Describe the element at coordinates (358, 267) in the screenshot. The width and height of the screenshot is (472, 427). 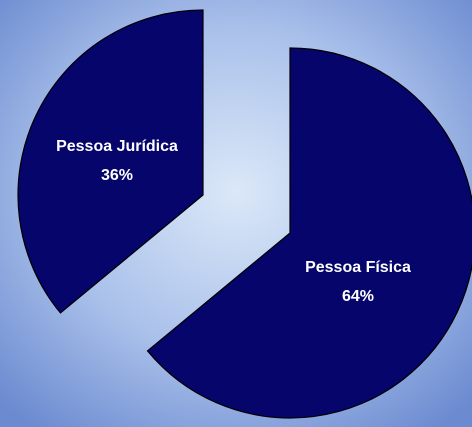
I see `slice-label: Pessoa Física` at that location.